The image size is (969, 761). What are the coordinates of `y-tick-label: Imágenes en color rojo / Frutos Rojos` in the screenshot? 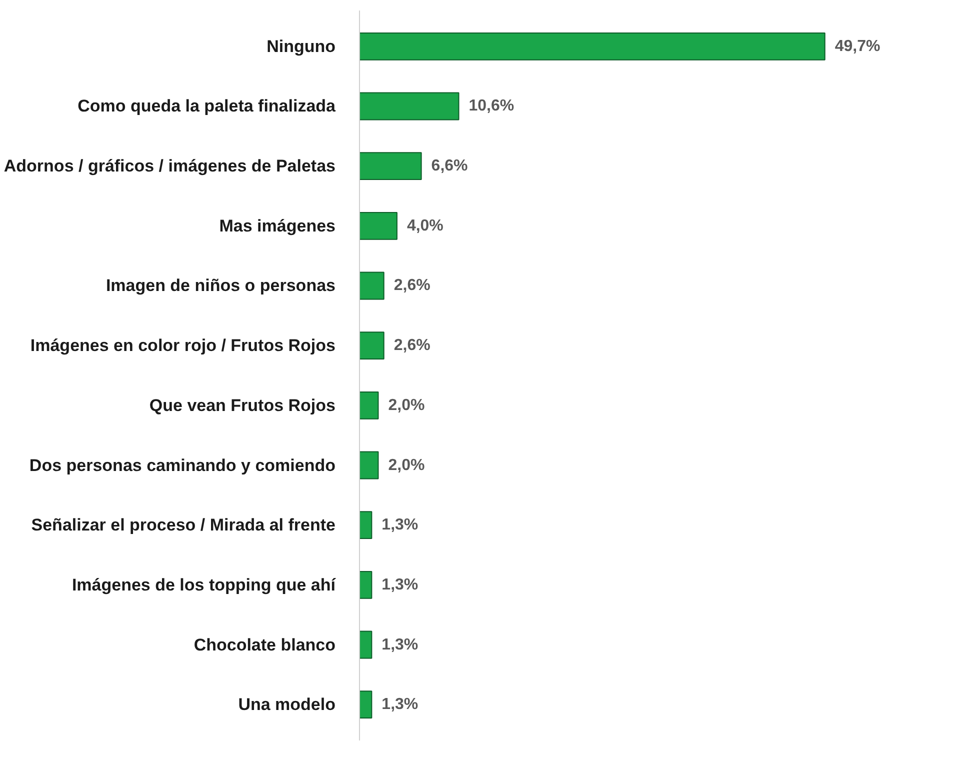 It's located at (183, 346).